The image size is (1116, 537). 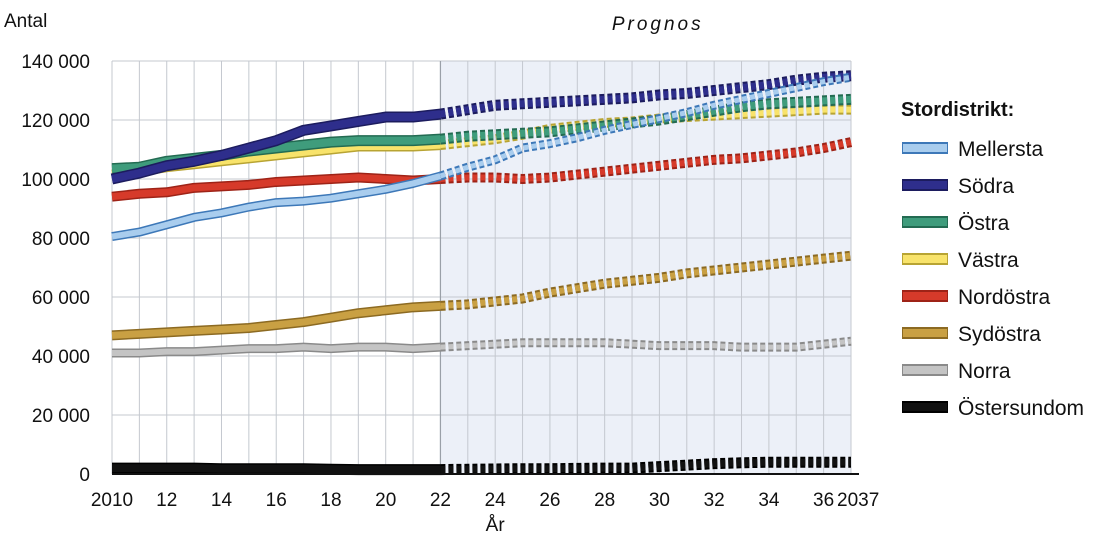 I want to click on x-tick-label: 26, so click(x=549, y=500).